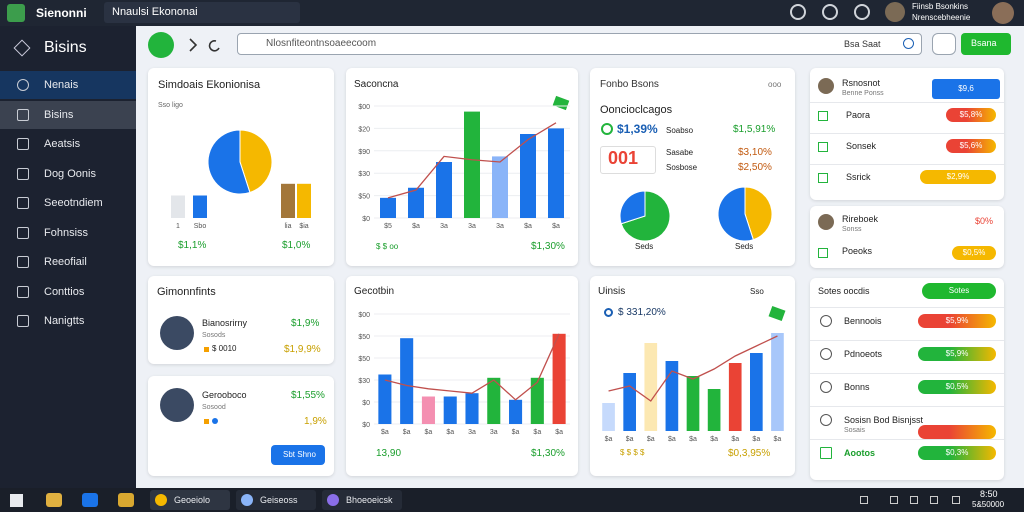 The height and width of the screenshot is (512, 1024). Describe the element at coordinates (161, 45) in the screenshot. I see `add-button` at that location.